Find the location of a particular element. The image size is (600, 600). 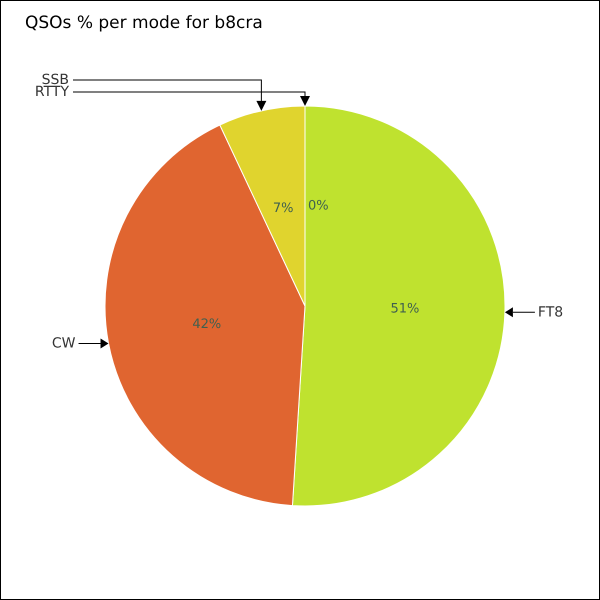

data-label: 51% is located at coordinates (405, 309).